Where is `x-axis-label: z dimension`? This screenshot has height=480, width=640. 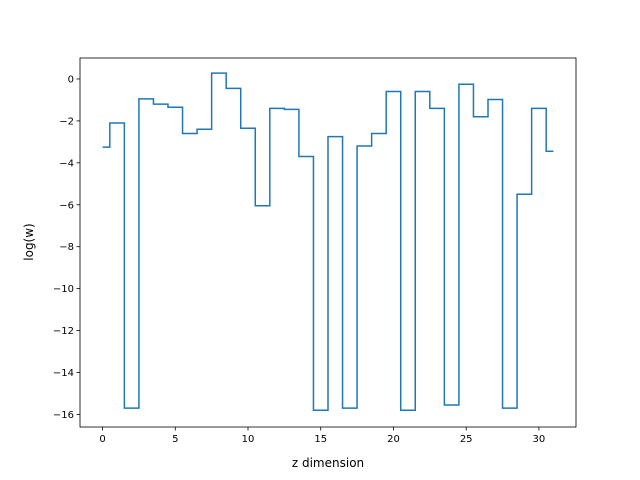 x-axis-label: z dimension is located at coordinates (328, 463).